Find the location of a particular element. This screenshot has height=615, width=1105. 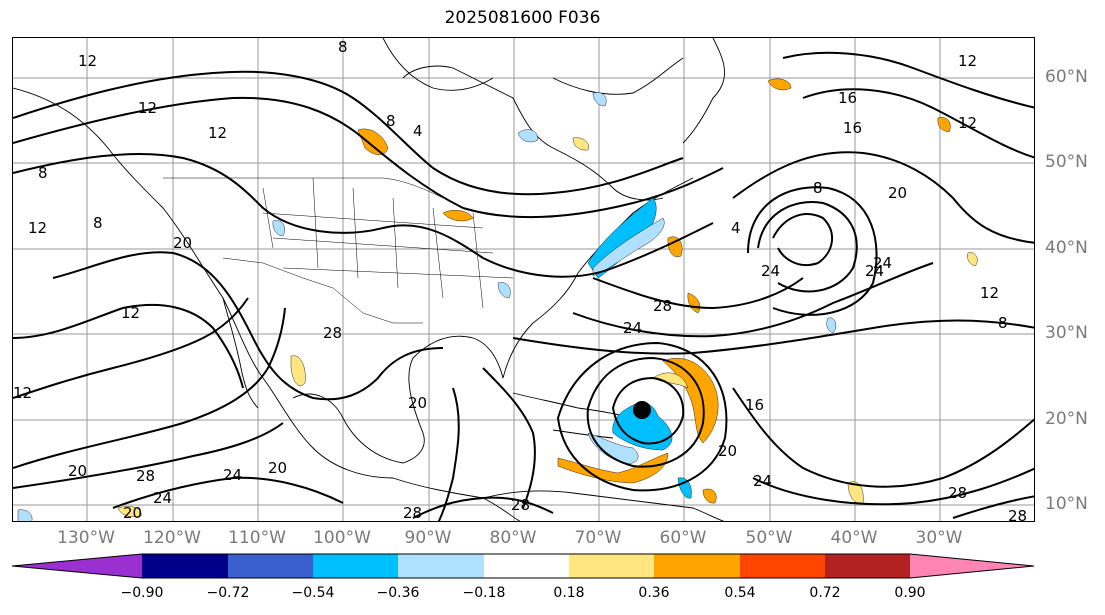

lon-label: 100°W is located at coordinates (342, 538).